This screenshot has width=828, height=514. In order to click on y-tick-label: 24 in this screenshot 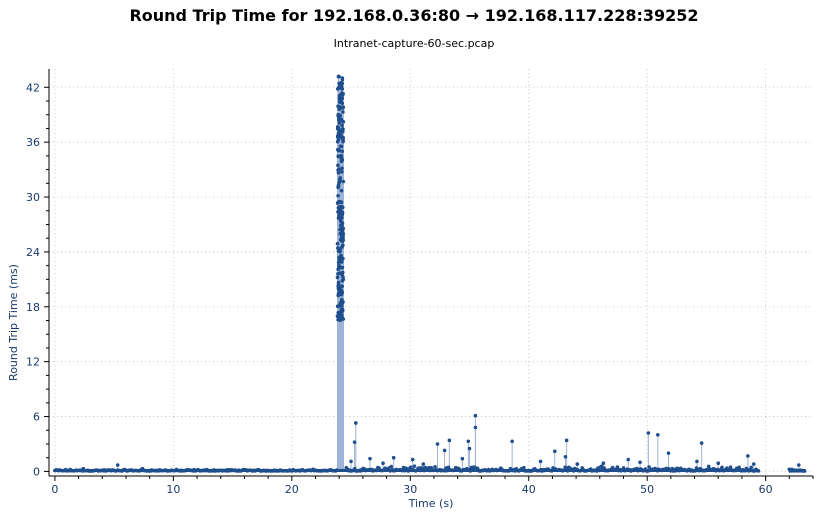, I will do `click(33, 252)`.